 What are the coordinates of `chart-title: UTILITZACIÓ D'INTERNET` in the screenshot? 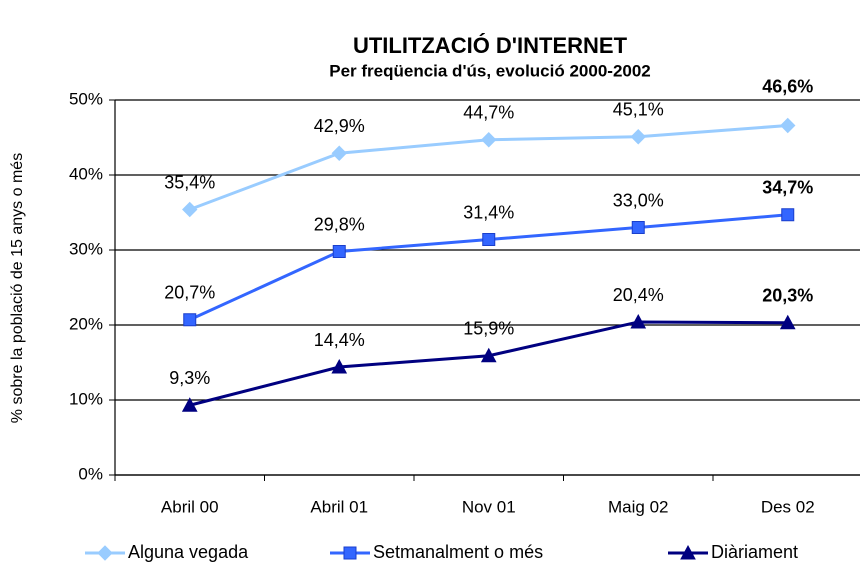 It's located at (490, 45).